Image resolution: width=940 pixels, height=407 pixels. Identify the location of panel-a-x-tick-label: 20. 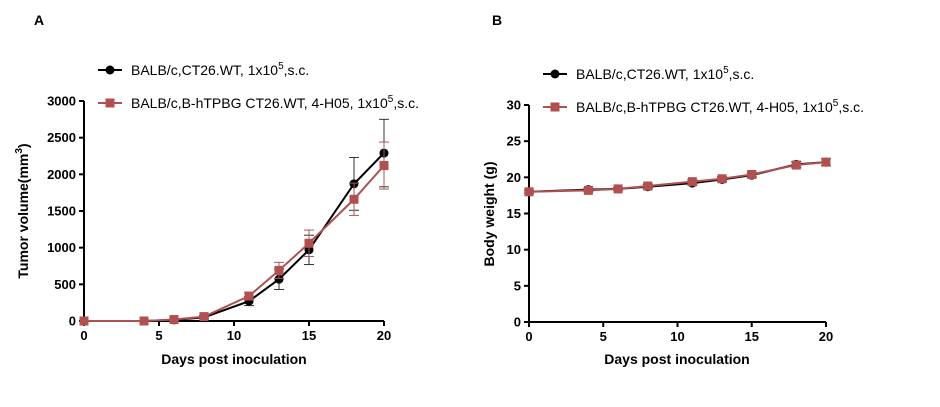
(384, 335).